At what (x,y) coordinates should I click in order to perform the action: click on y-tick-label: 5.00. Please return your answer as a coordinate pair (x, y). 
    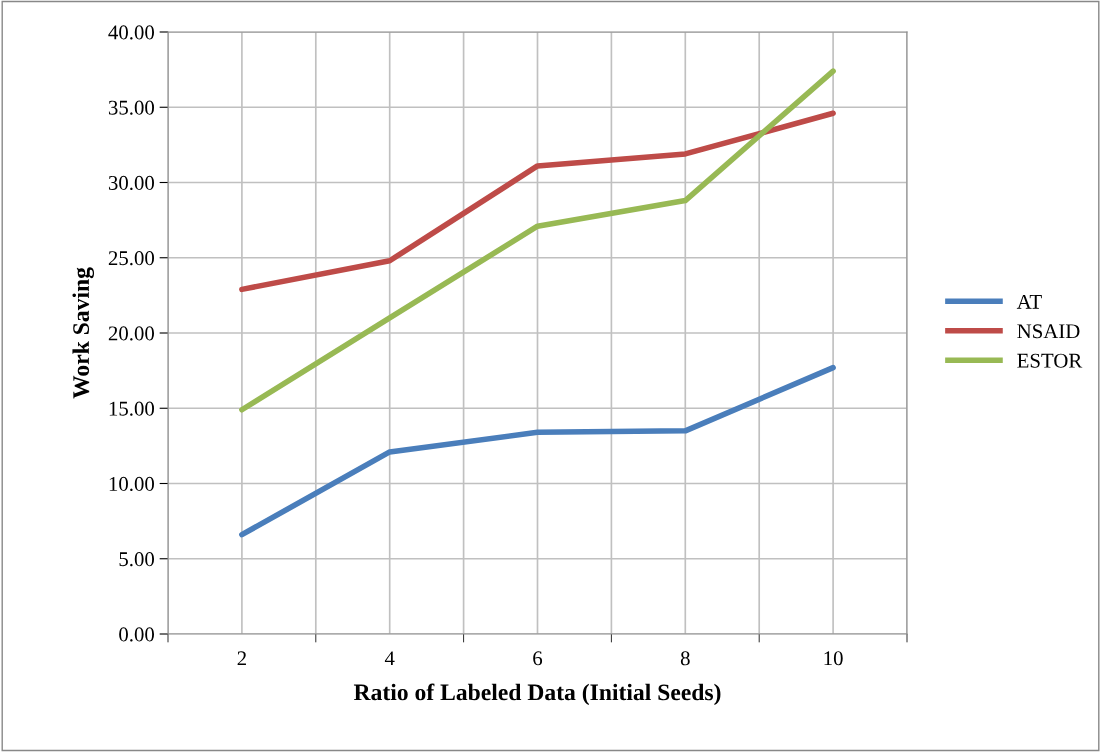
    Looking at the image, I should click on (137, 559).